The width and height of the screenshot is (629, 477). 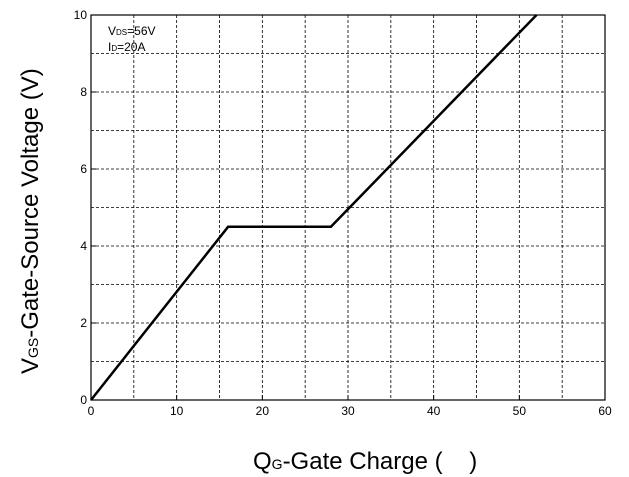 I want to click on annotation-id: ID=20A, so click(x=126, y=47).